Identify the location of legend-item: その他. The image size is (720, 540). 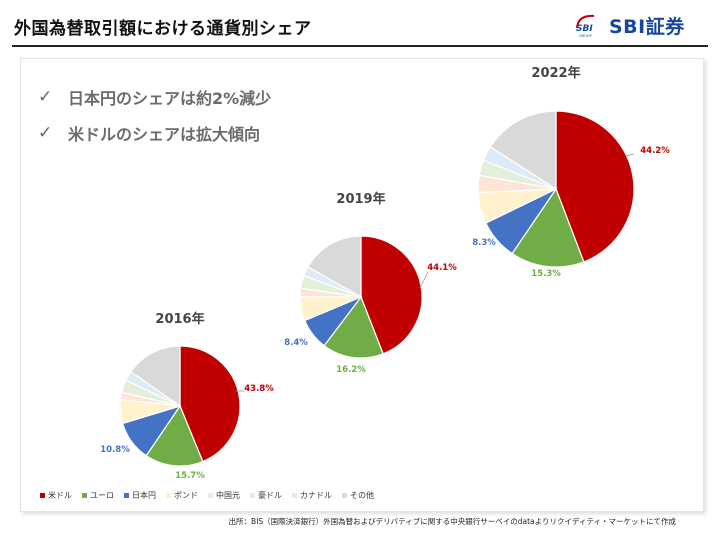
(358, 495).